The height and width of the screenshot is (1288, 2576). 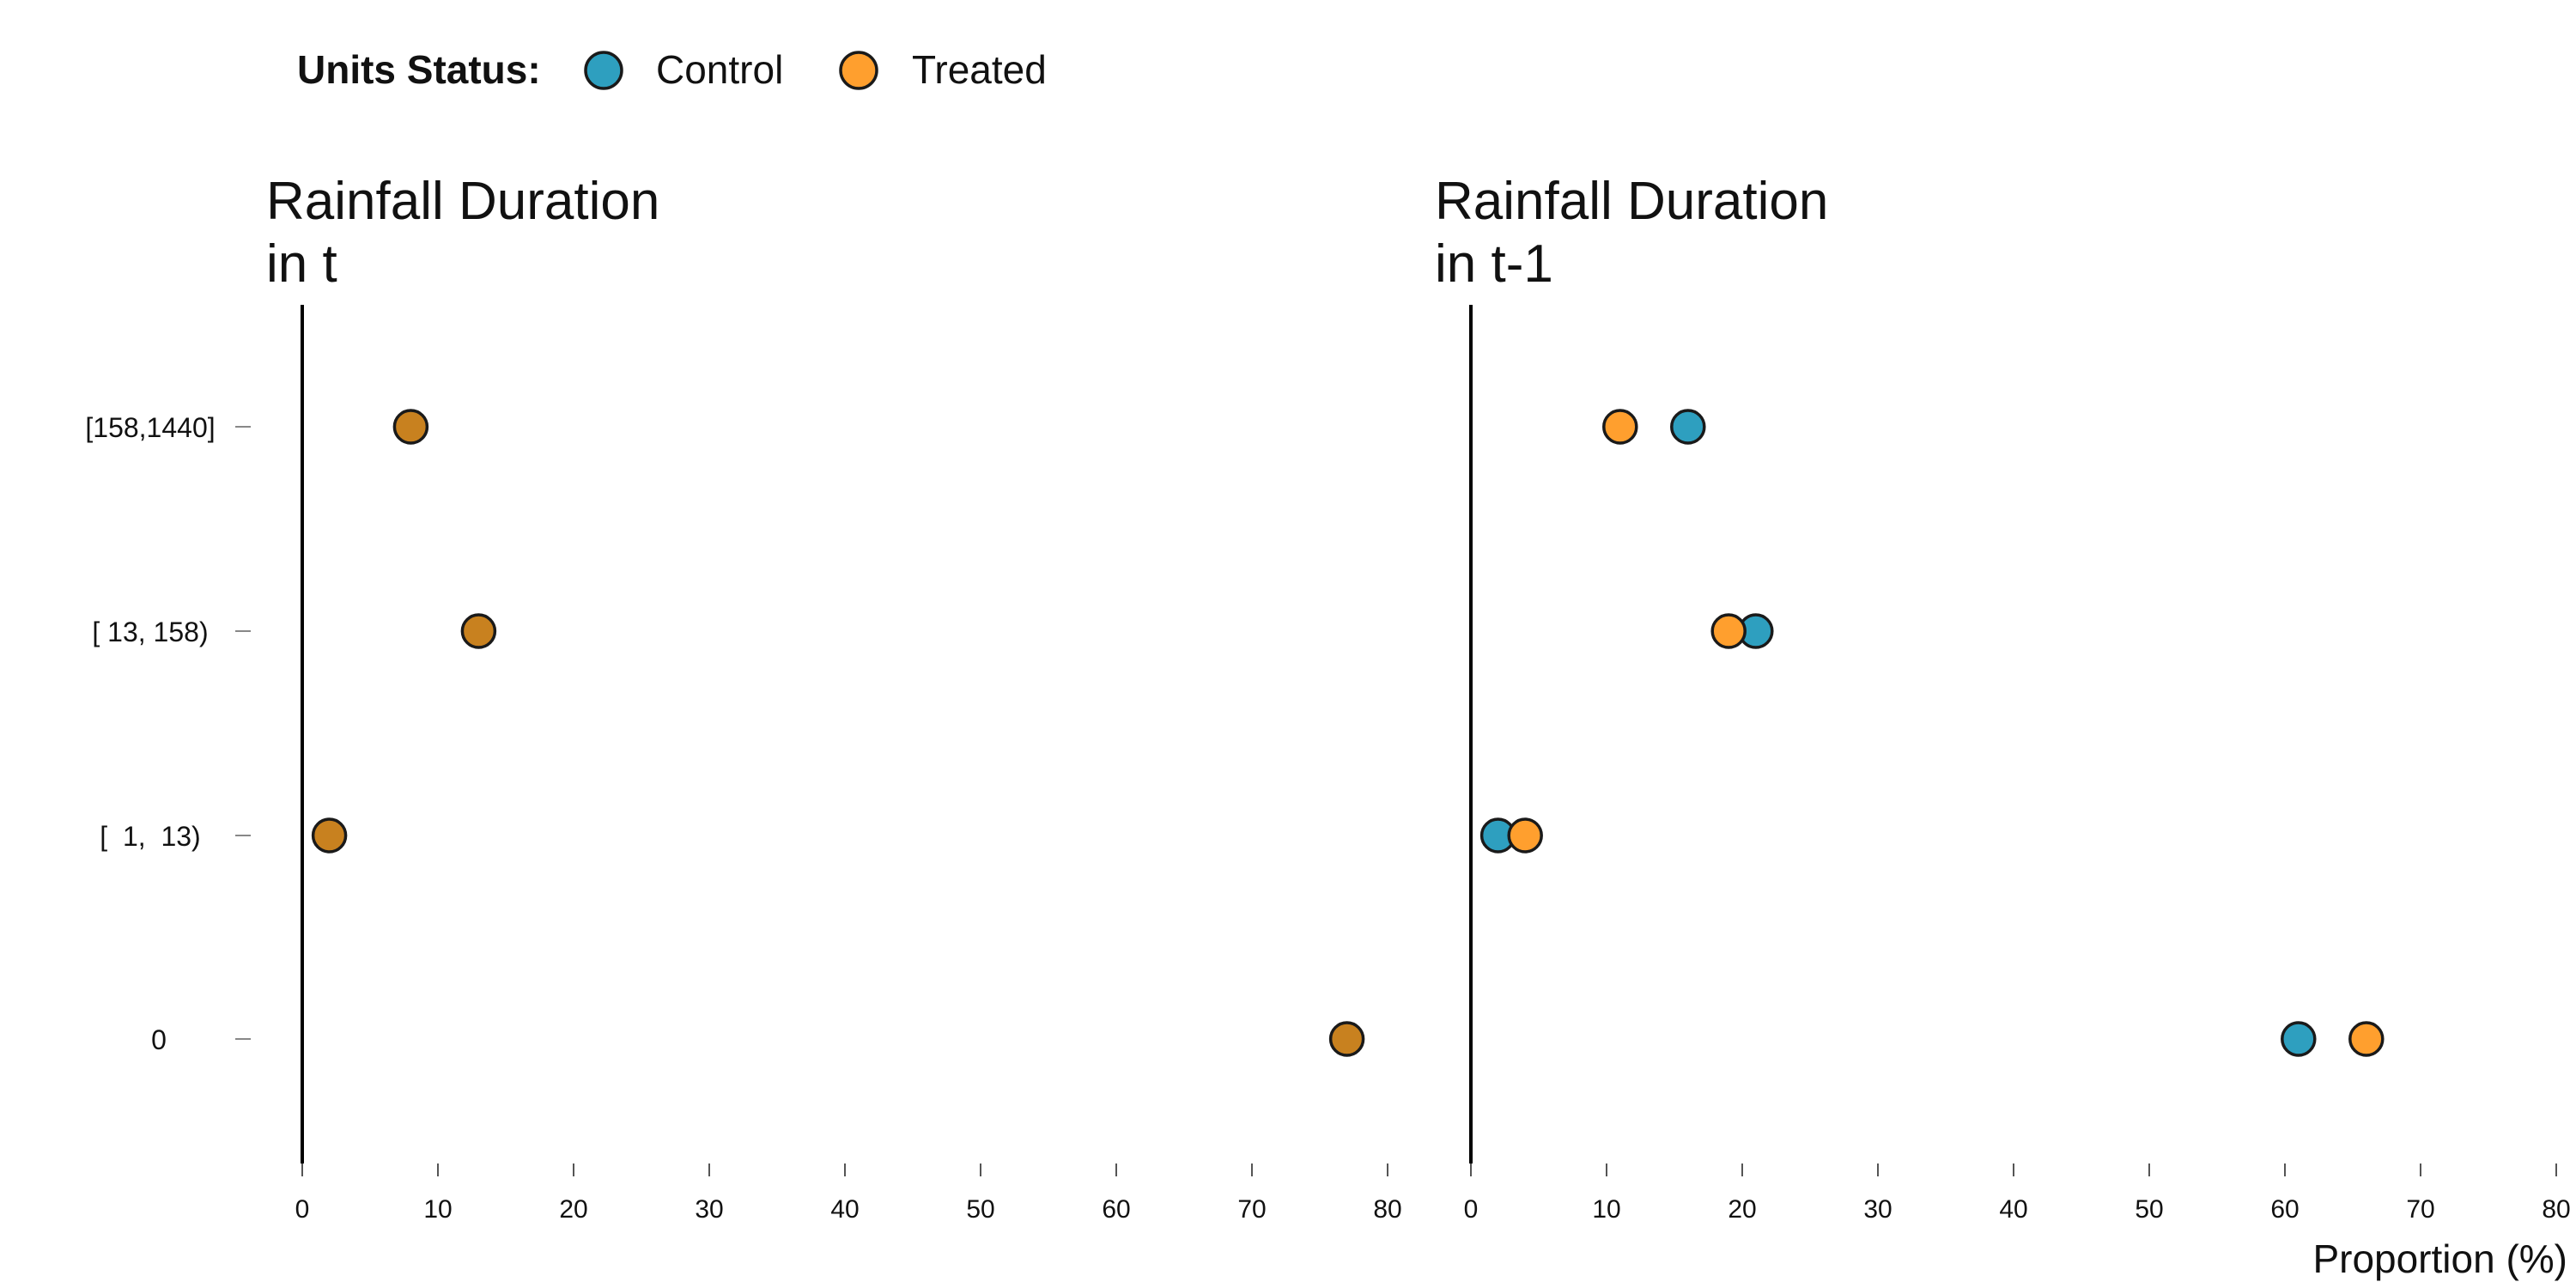 What do you see at coordinates (150, 836) in the screenshot?
I see `y-tick-label: [ 1, 13)` at bounding box center [150, 836].